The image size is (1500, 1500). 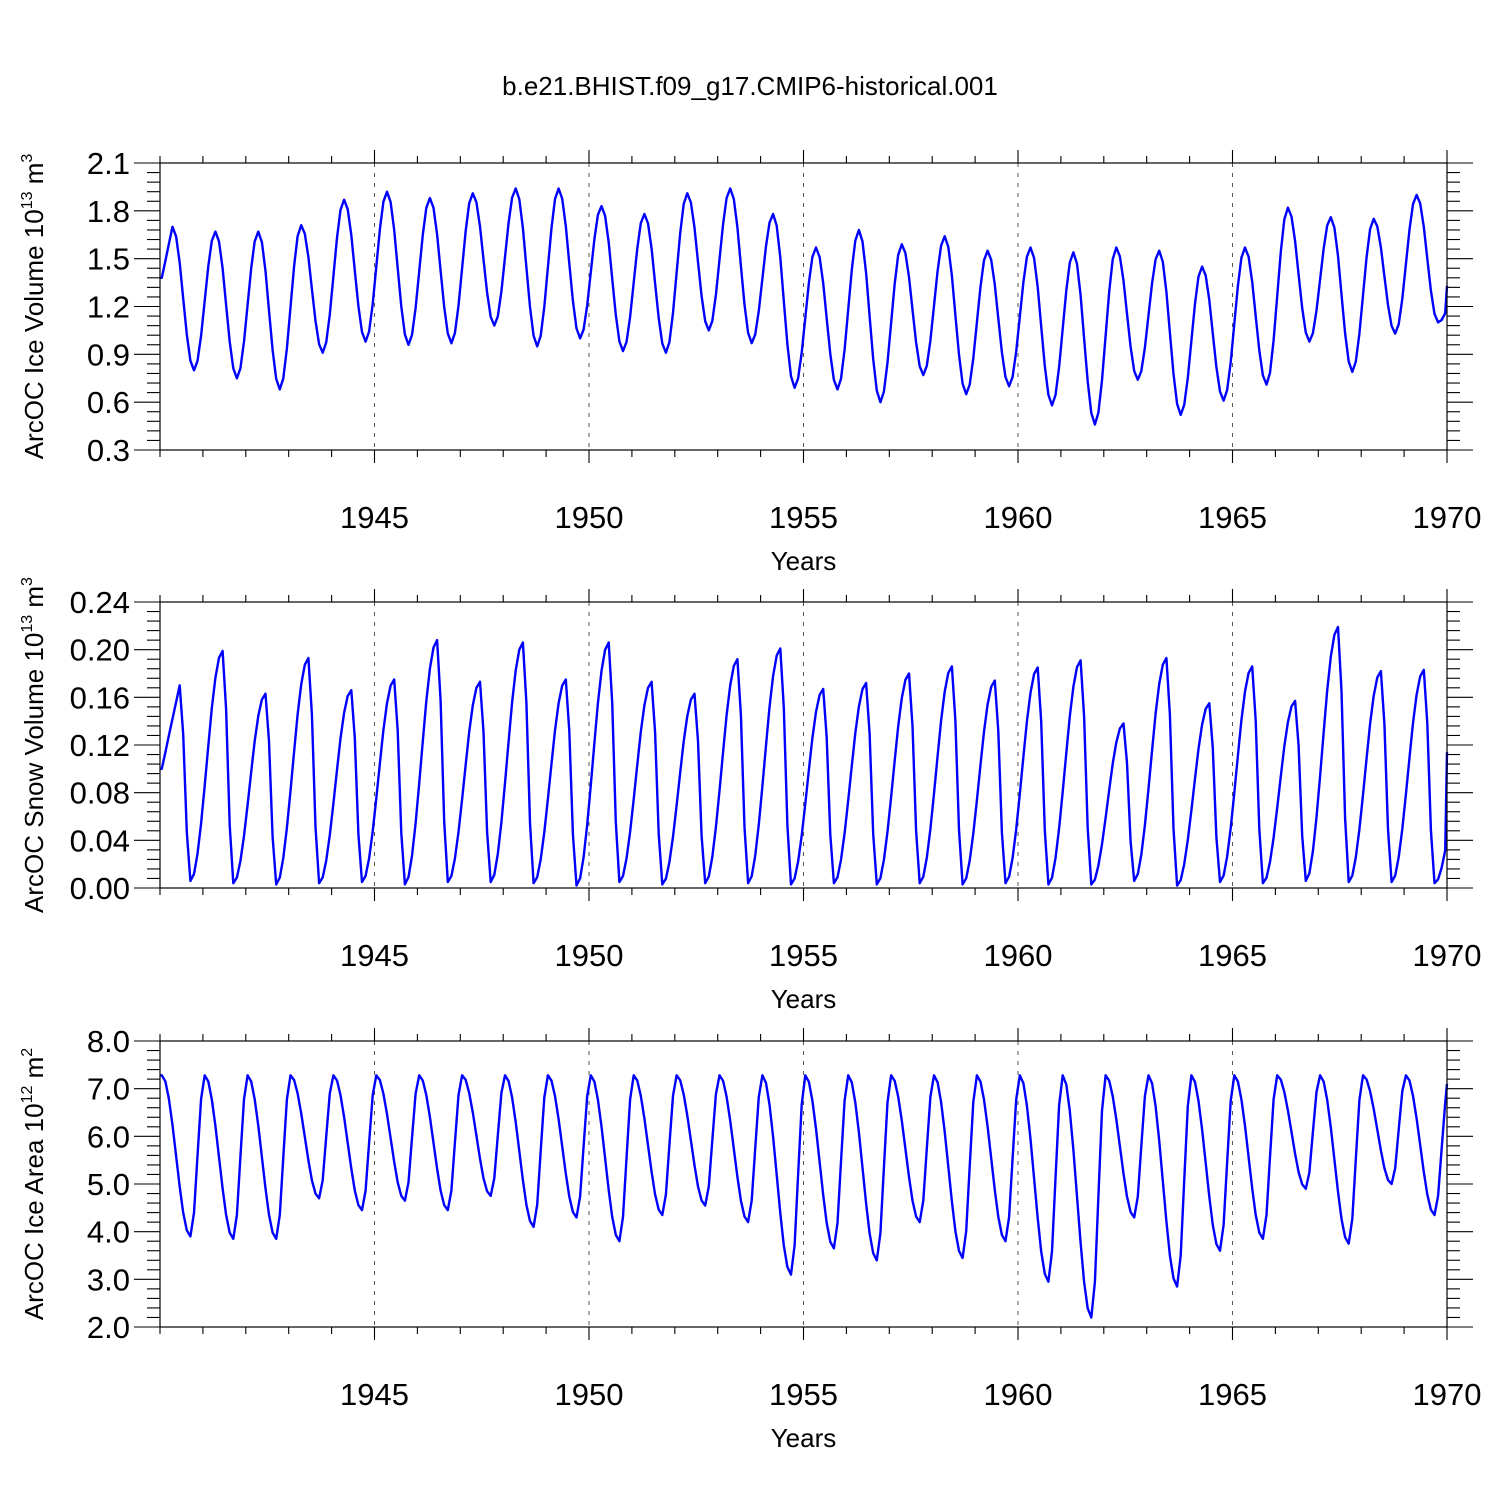 What do you see at coordinates (108, 1041) in the screenshot?
I see `y-tick-label: 8.0` at bounding box center [108, 1041].